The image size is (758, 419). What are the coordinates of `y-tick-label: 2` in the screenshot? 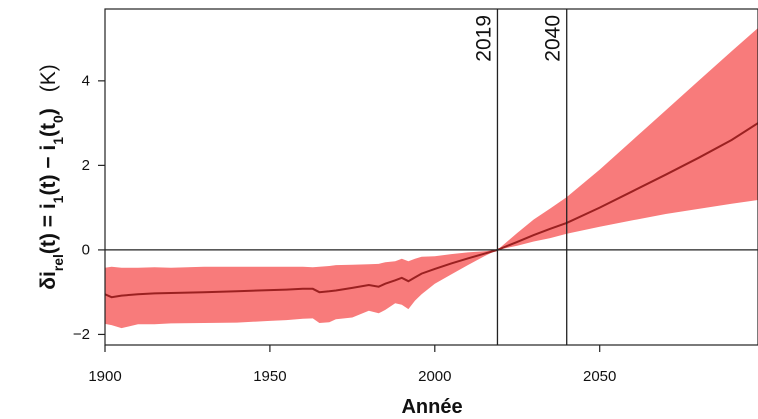 It's located at (86, 165).